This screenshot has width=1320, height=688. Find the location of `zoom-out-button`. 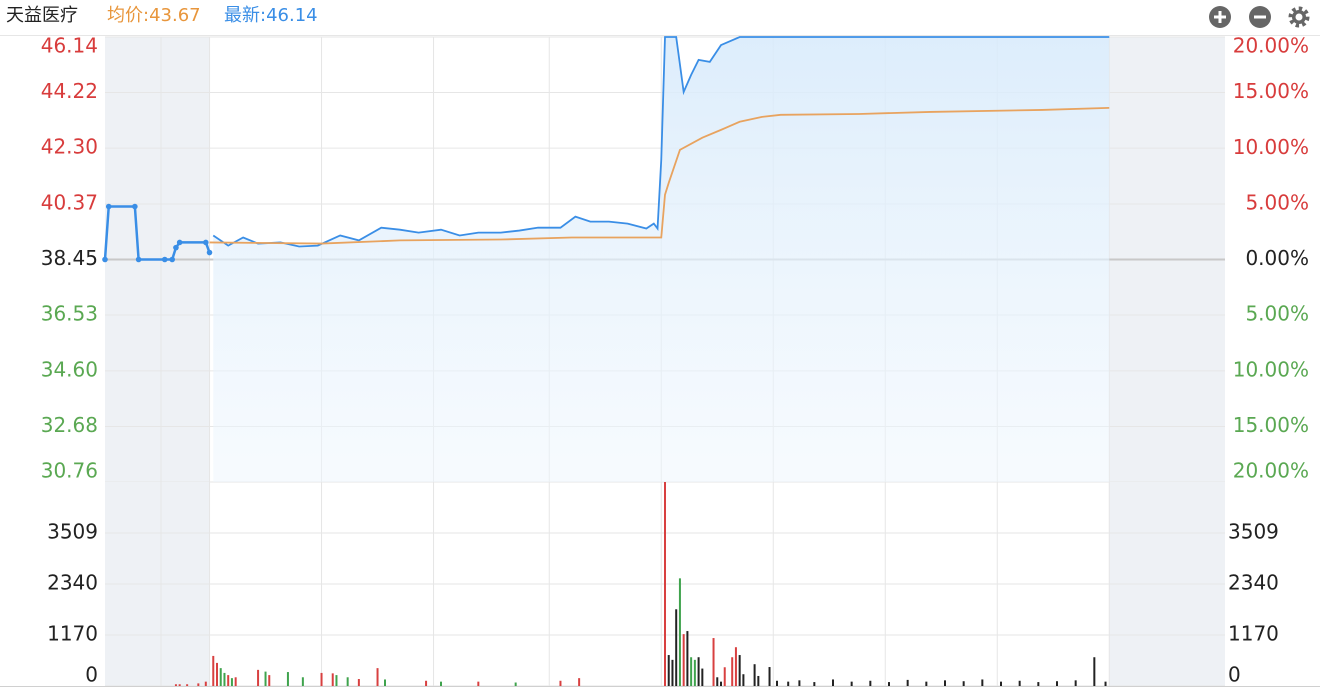

zoom-out-button is located at coordinates (1260, 17).